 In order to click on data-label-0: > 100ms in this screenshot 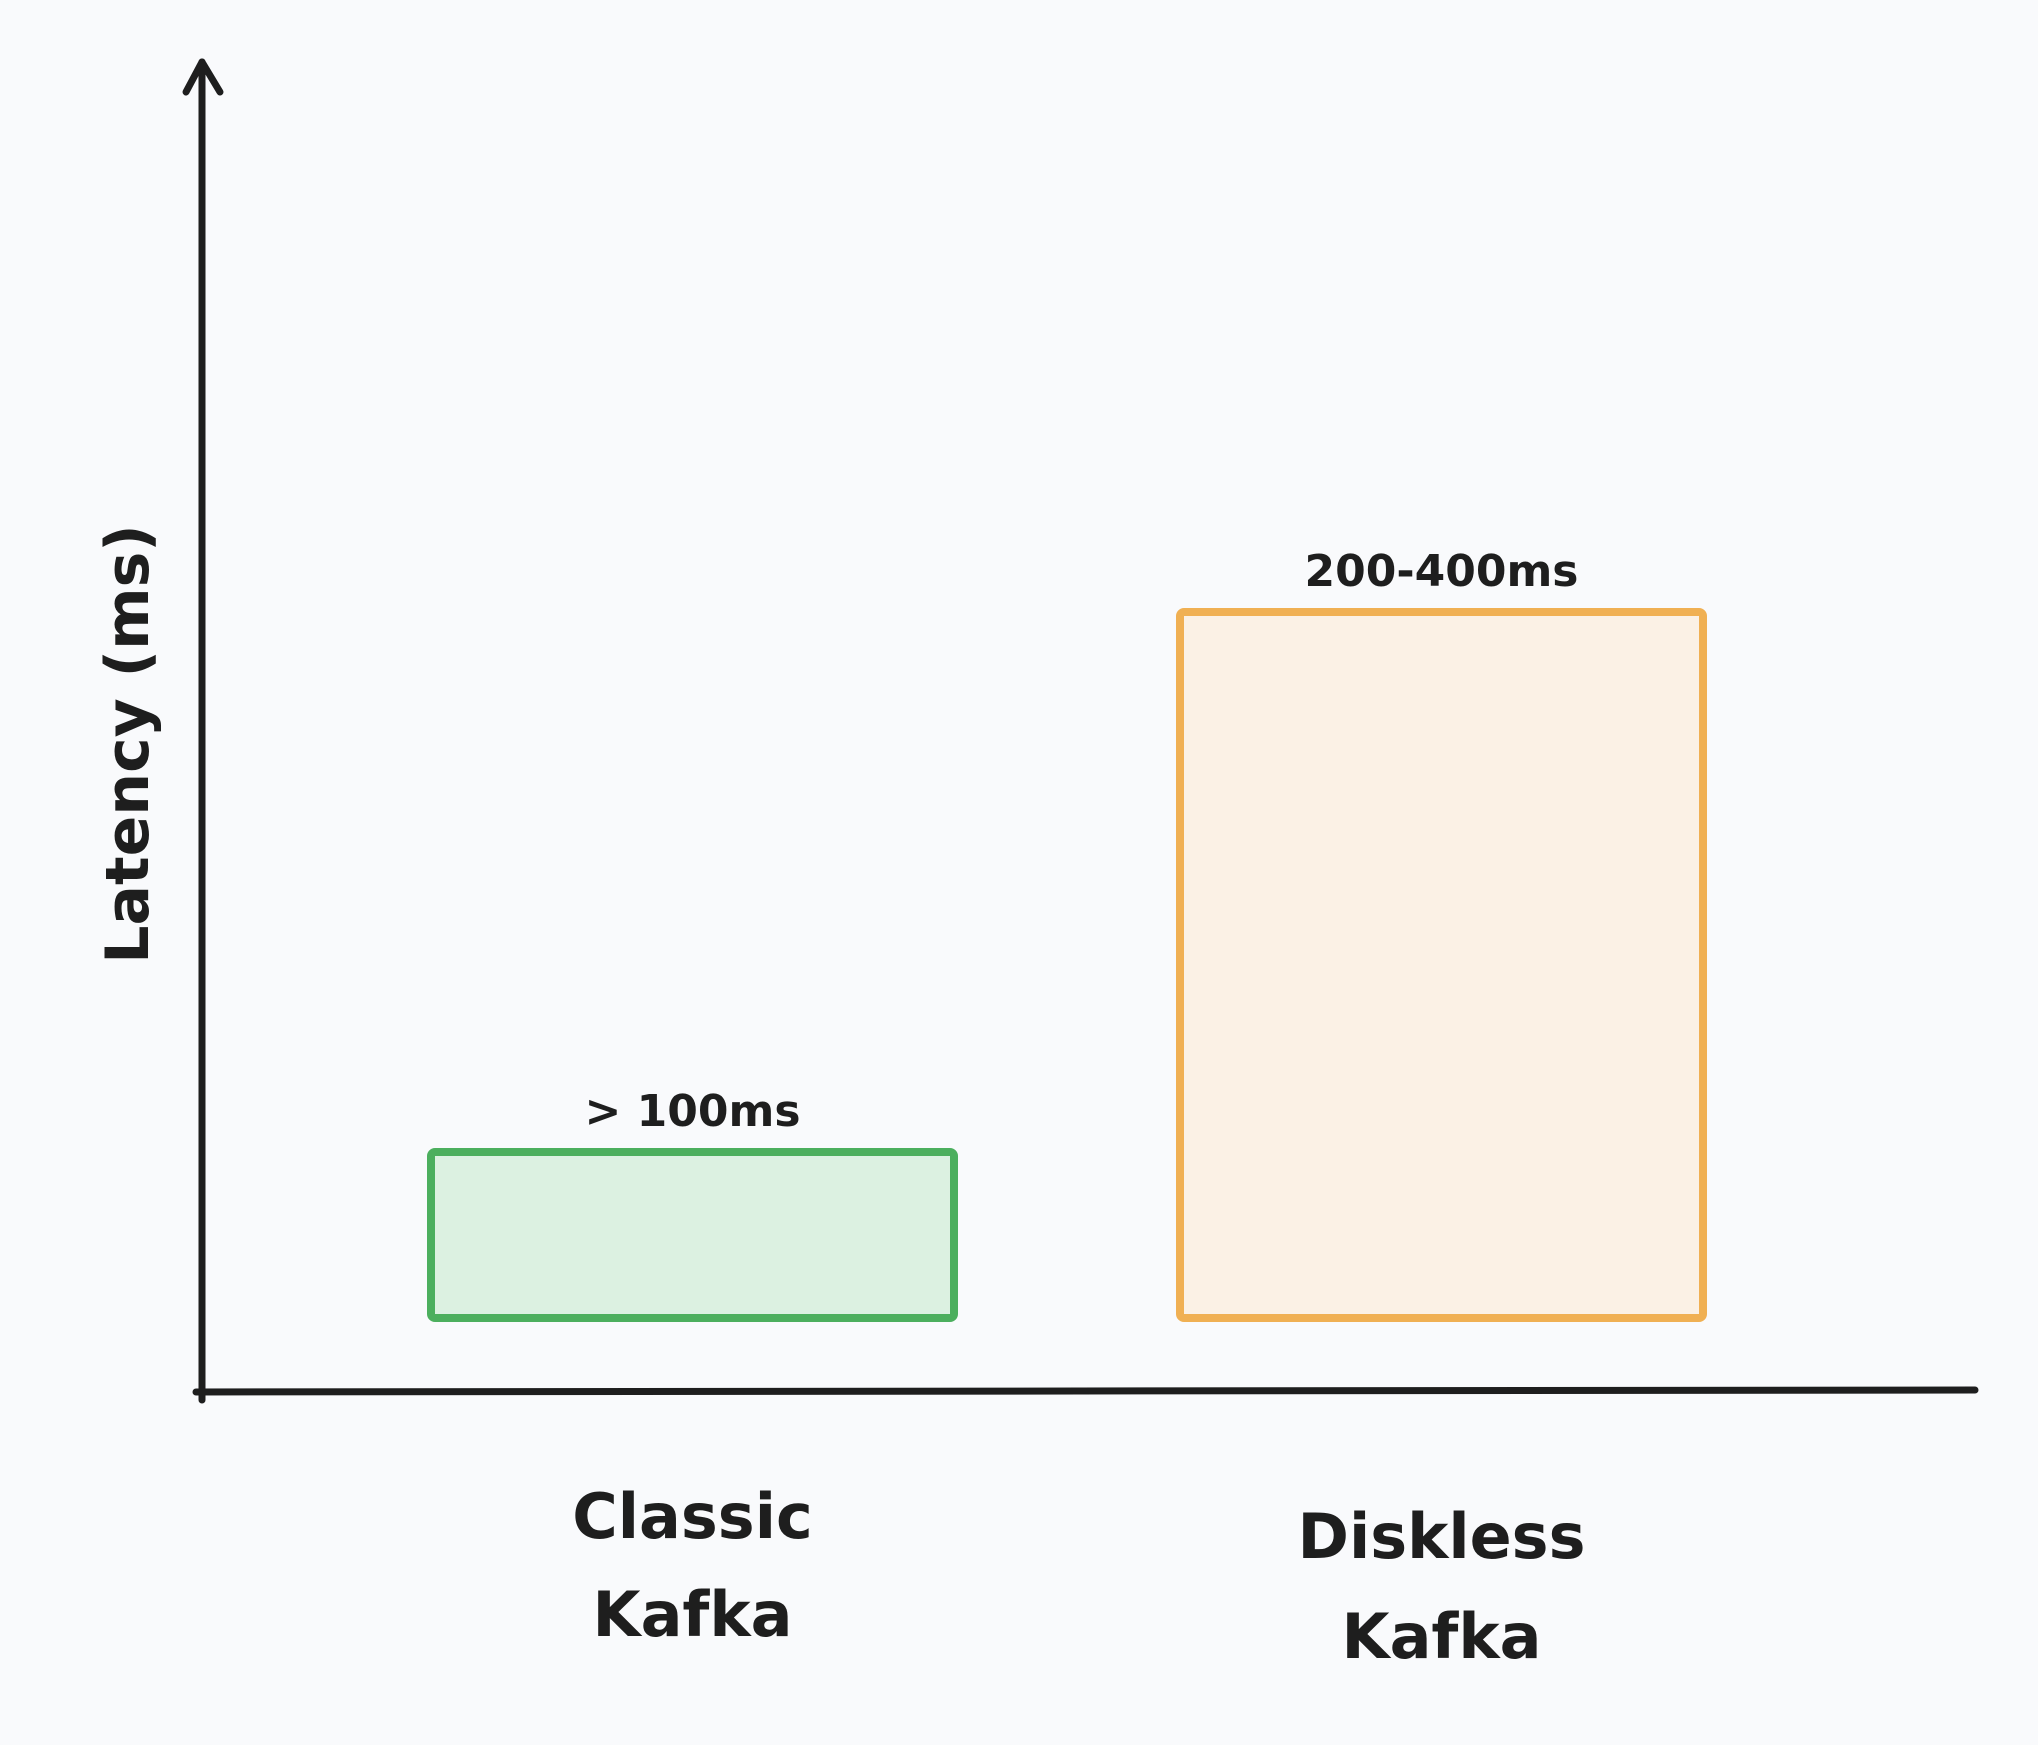, I will do `click(692, 1111)`.